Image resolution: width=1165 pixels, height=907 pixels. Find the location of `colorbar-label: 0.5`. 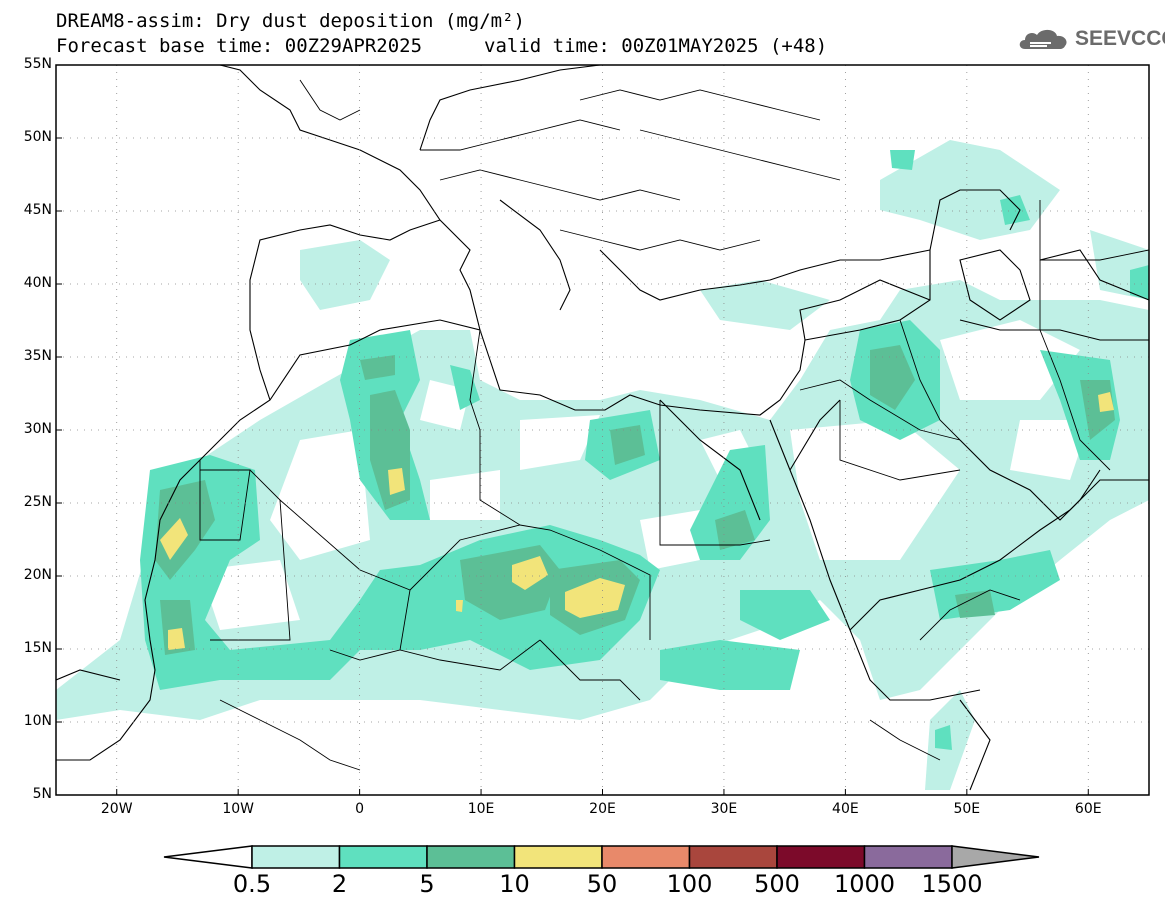

colorbar-label: 0.5 is located at coordinates (252, 884).